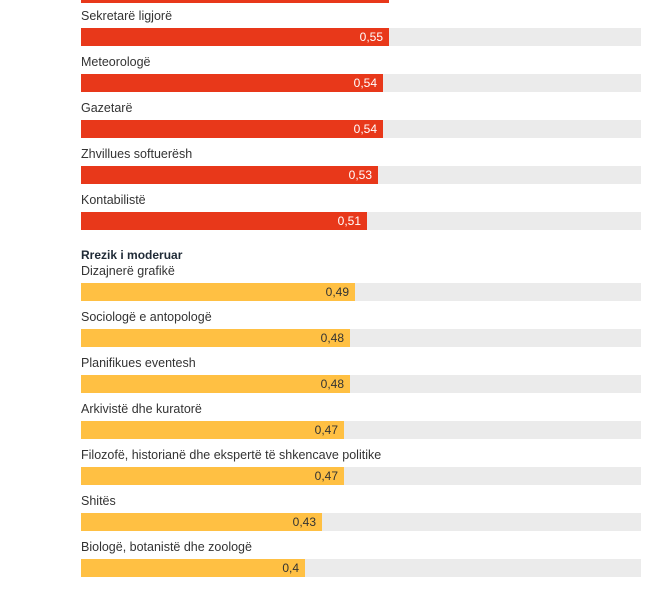 This screenshot has width=652, height=600. I want to click on bar-value-label: 0,53, so click(360, 175).